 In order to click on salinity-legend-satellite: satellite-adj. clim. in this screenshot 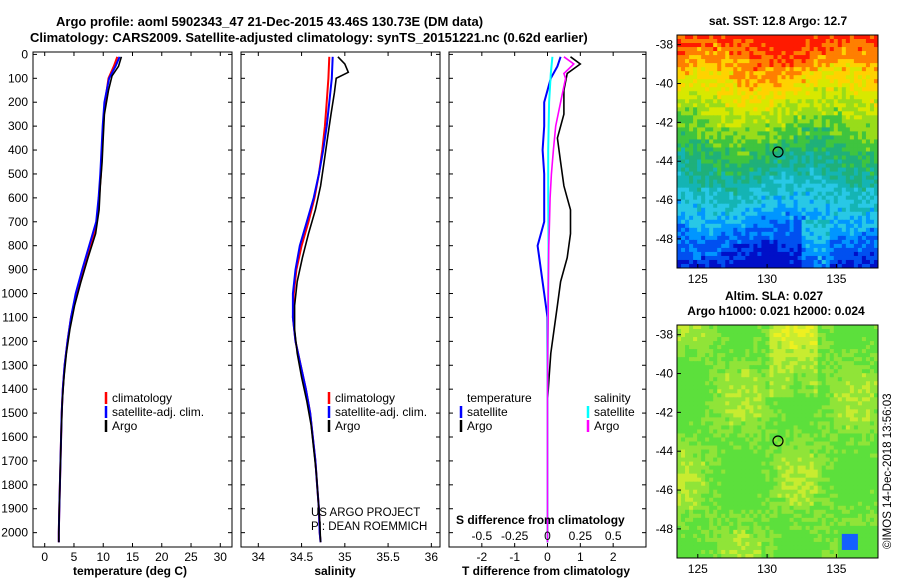, I will do `click(381, 412)`.